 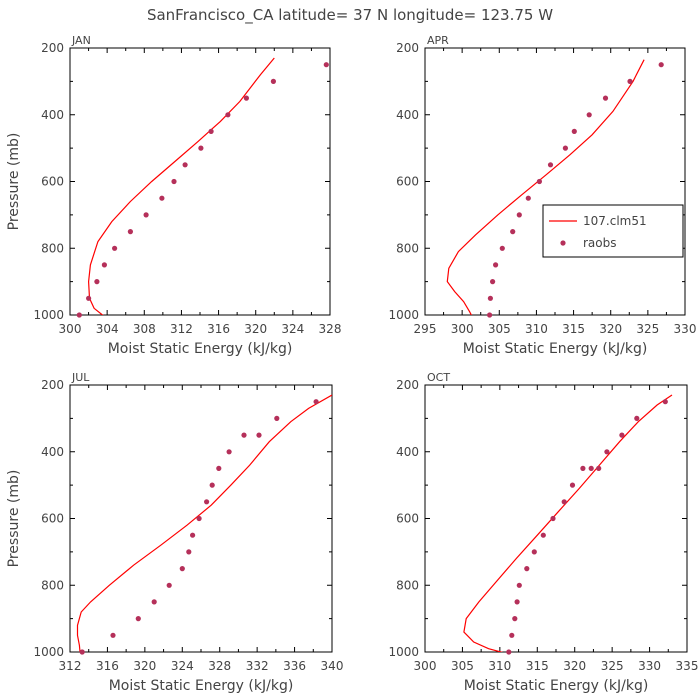 I want to click on x-tick-label: 295, so click(x=425, y=329).